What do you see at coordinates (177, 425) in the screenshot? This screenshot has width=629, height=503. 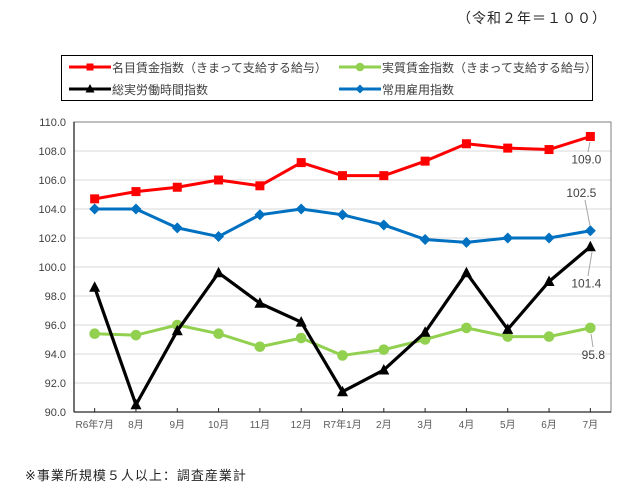 I see `x-axis-label: 9月` at bounding box center [177, 425].